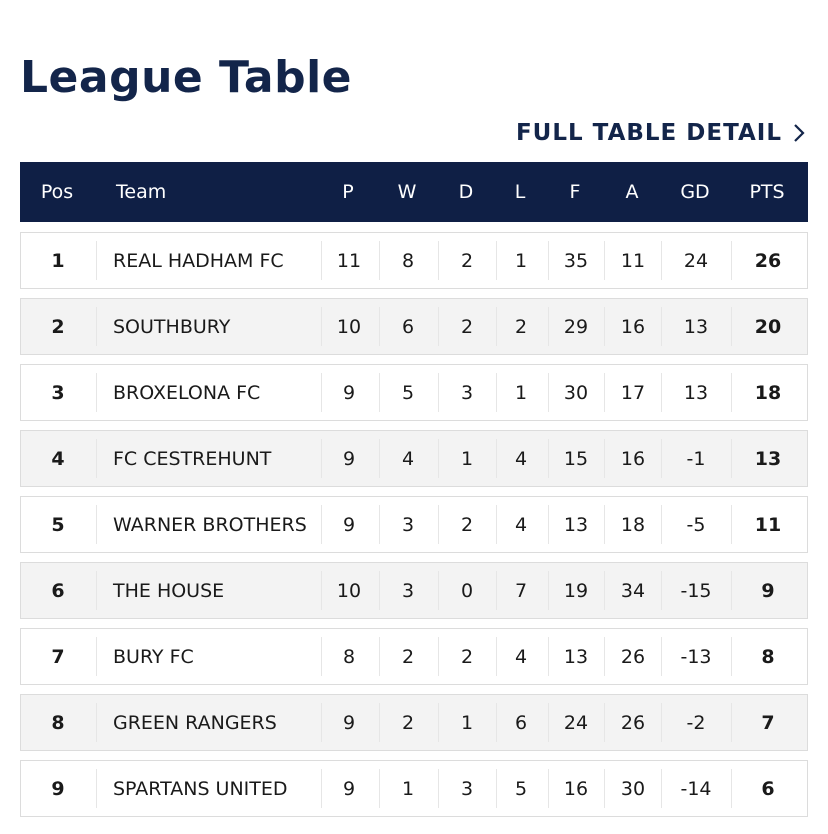 The image size is (828, 834). I want to click on stat-cell: 34, so click(633, 590).